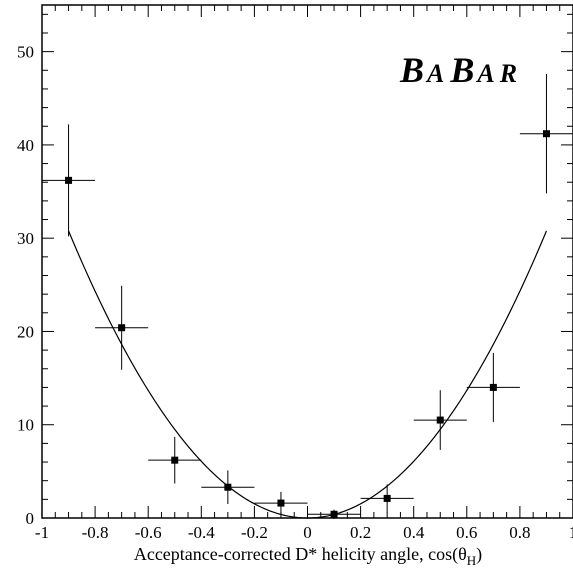 The height and width of the screenshot is (571, 573). Describe the element at coordinates (148, 532) in the screenshot. I see `x-tick-label: -0.6` at that location.